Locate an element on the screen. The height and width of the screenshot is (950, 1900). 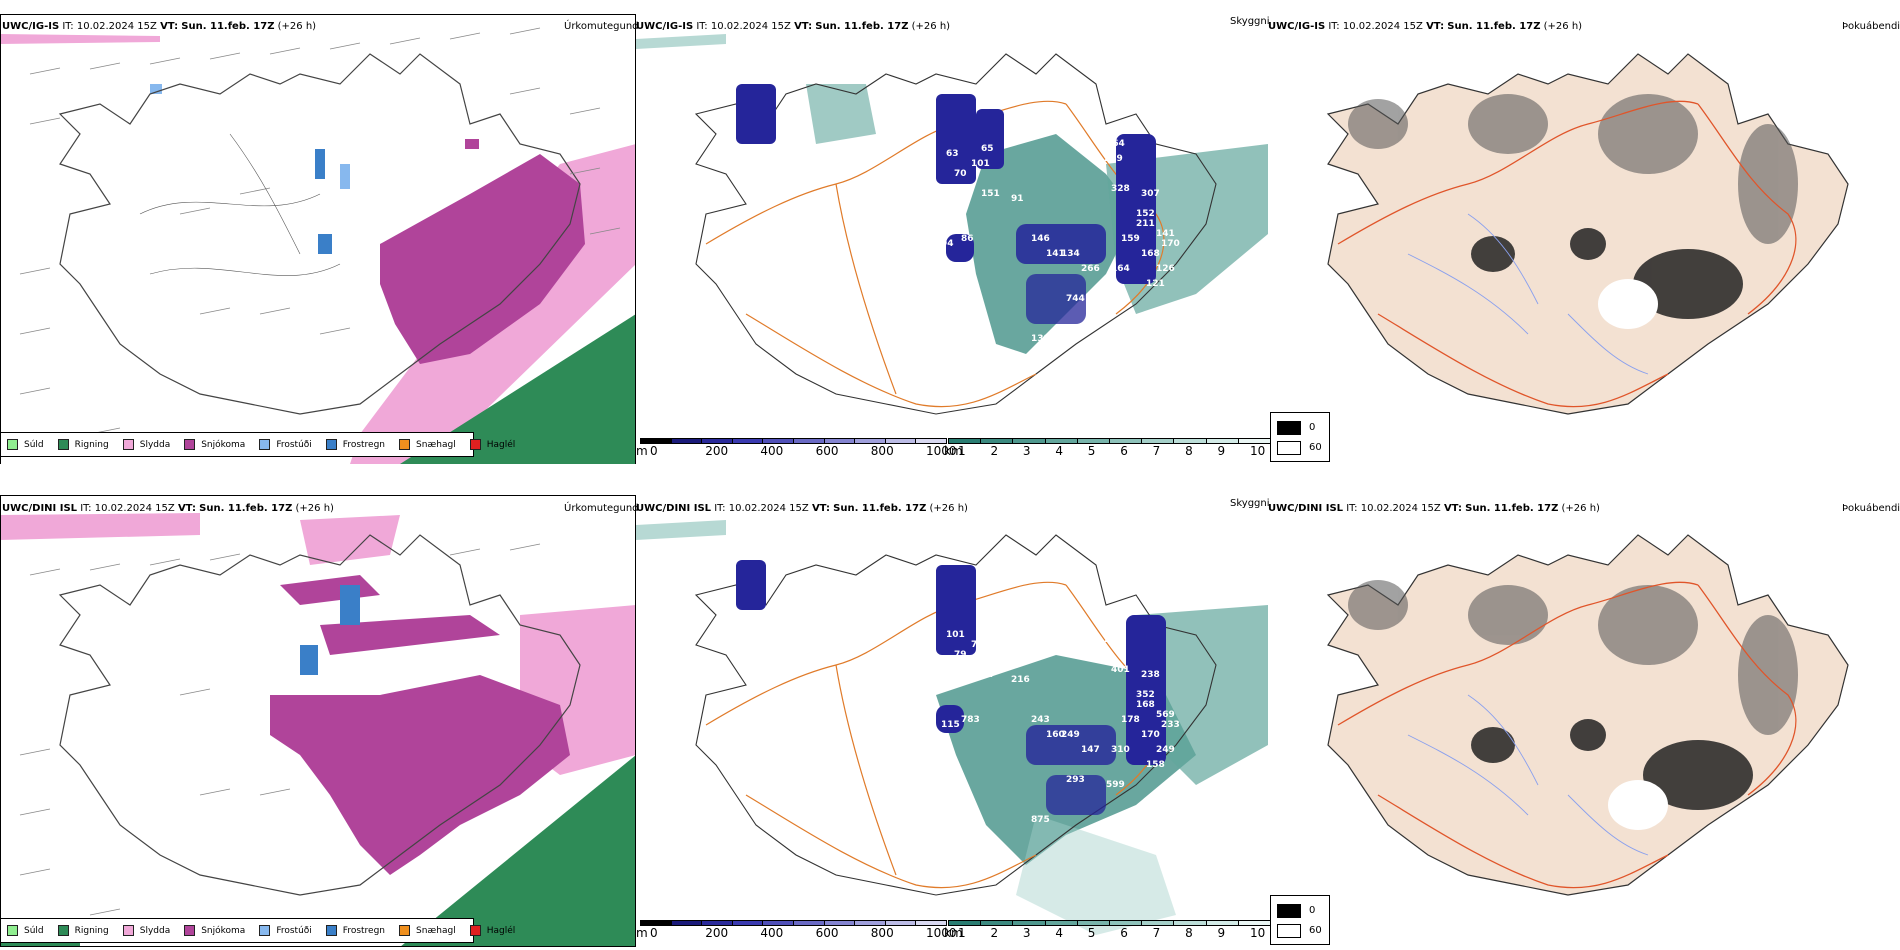
ceiling-value-label: 835 is located at coordinates (1115, 625).